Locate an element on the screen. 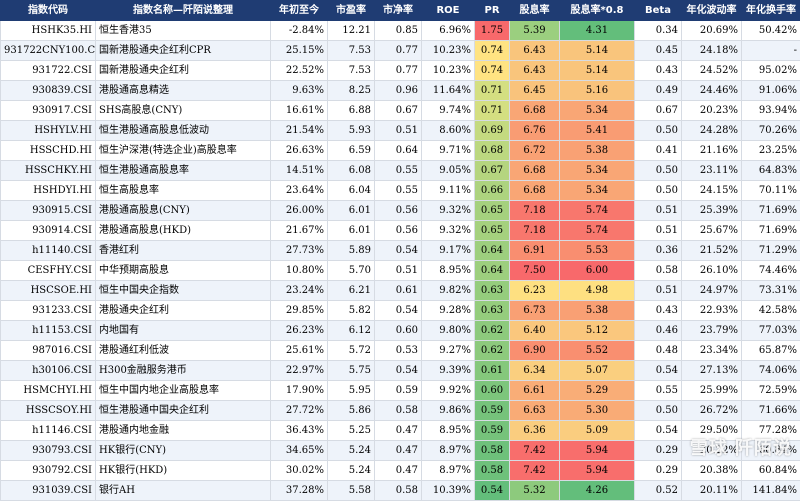 The height and width of the screenshot is (501, 800). cell-dividend-yield-08: 5.12 is located at coordinates (597, 331).